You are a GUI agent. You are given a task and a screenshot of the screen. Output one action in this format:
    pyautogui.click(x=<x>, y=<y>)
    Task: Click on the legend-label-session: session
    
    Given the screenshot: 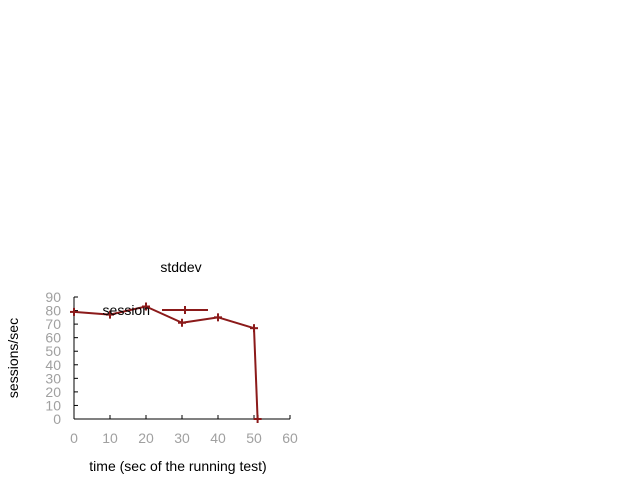 What is the action you would take?
    pyautogui.click(x=126, y=310)
    